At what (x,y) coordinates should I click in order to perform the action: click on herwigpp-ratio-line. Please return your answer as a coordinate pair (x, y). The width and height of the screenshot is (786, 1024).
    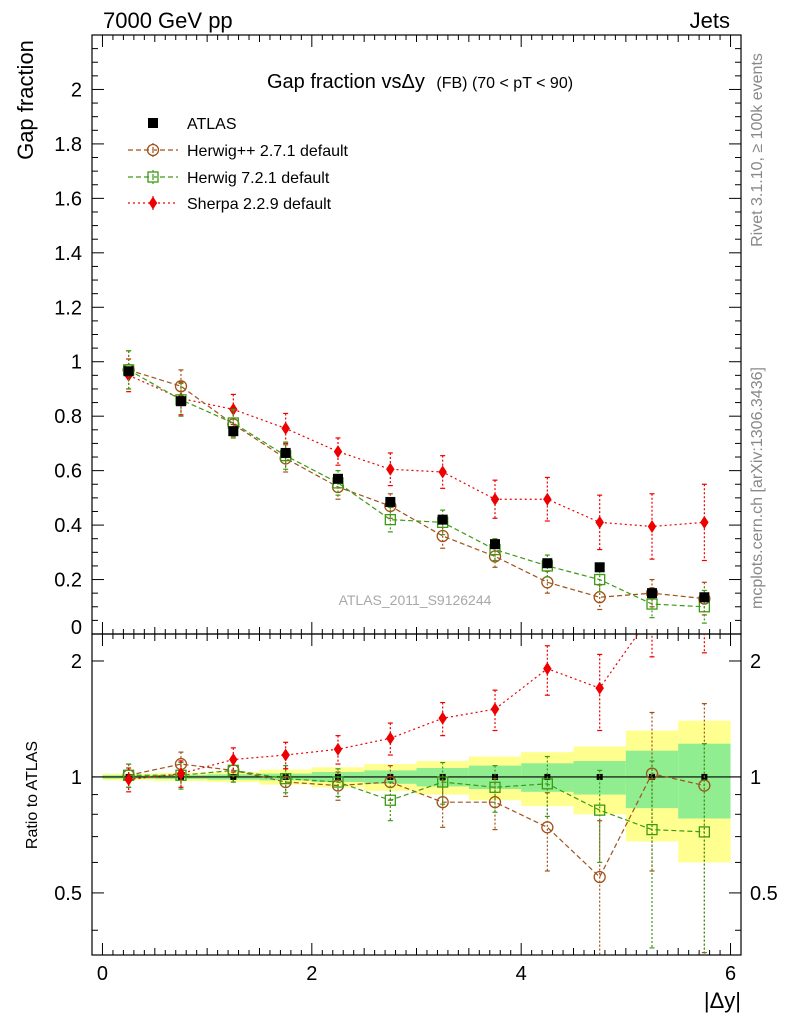
    Looking at the image, I should click on (416, 820).